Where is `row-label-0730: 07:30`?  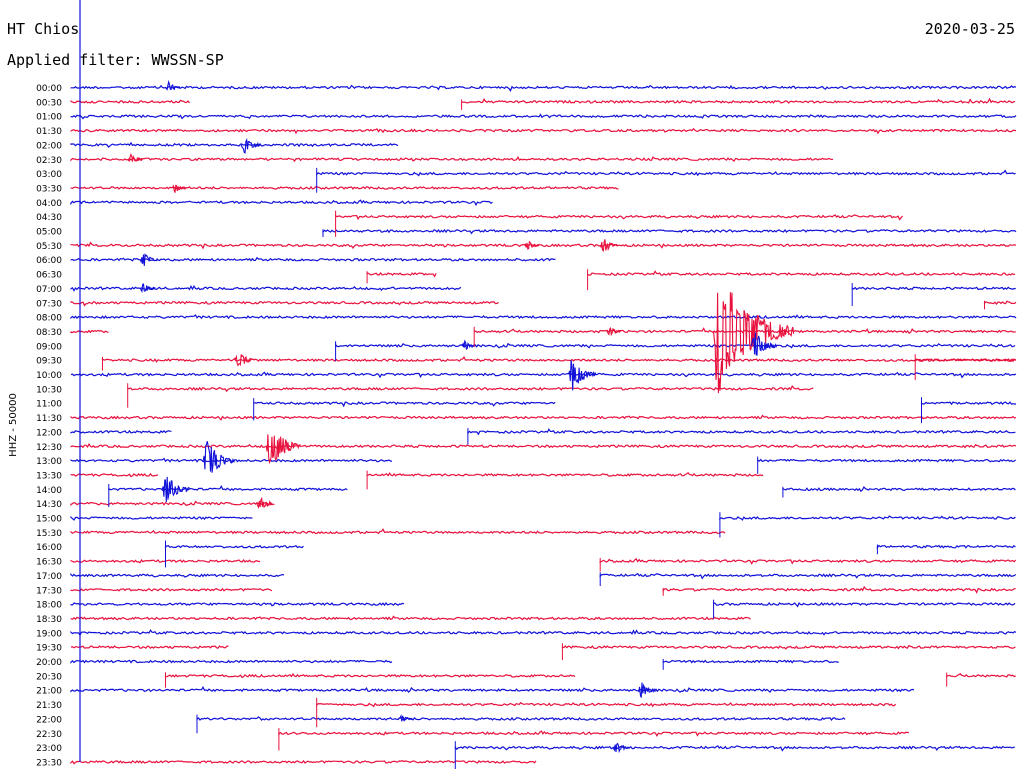
row-label-0730: 07:30 is located at coordinates (49, 304).